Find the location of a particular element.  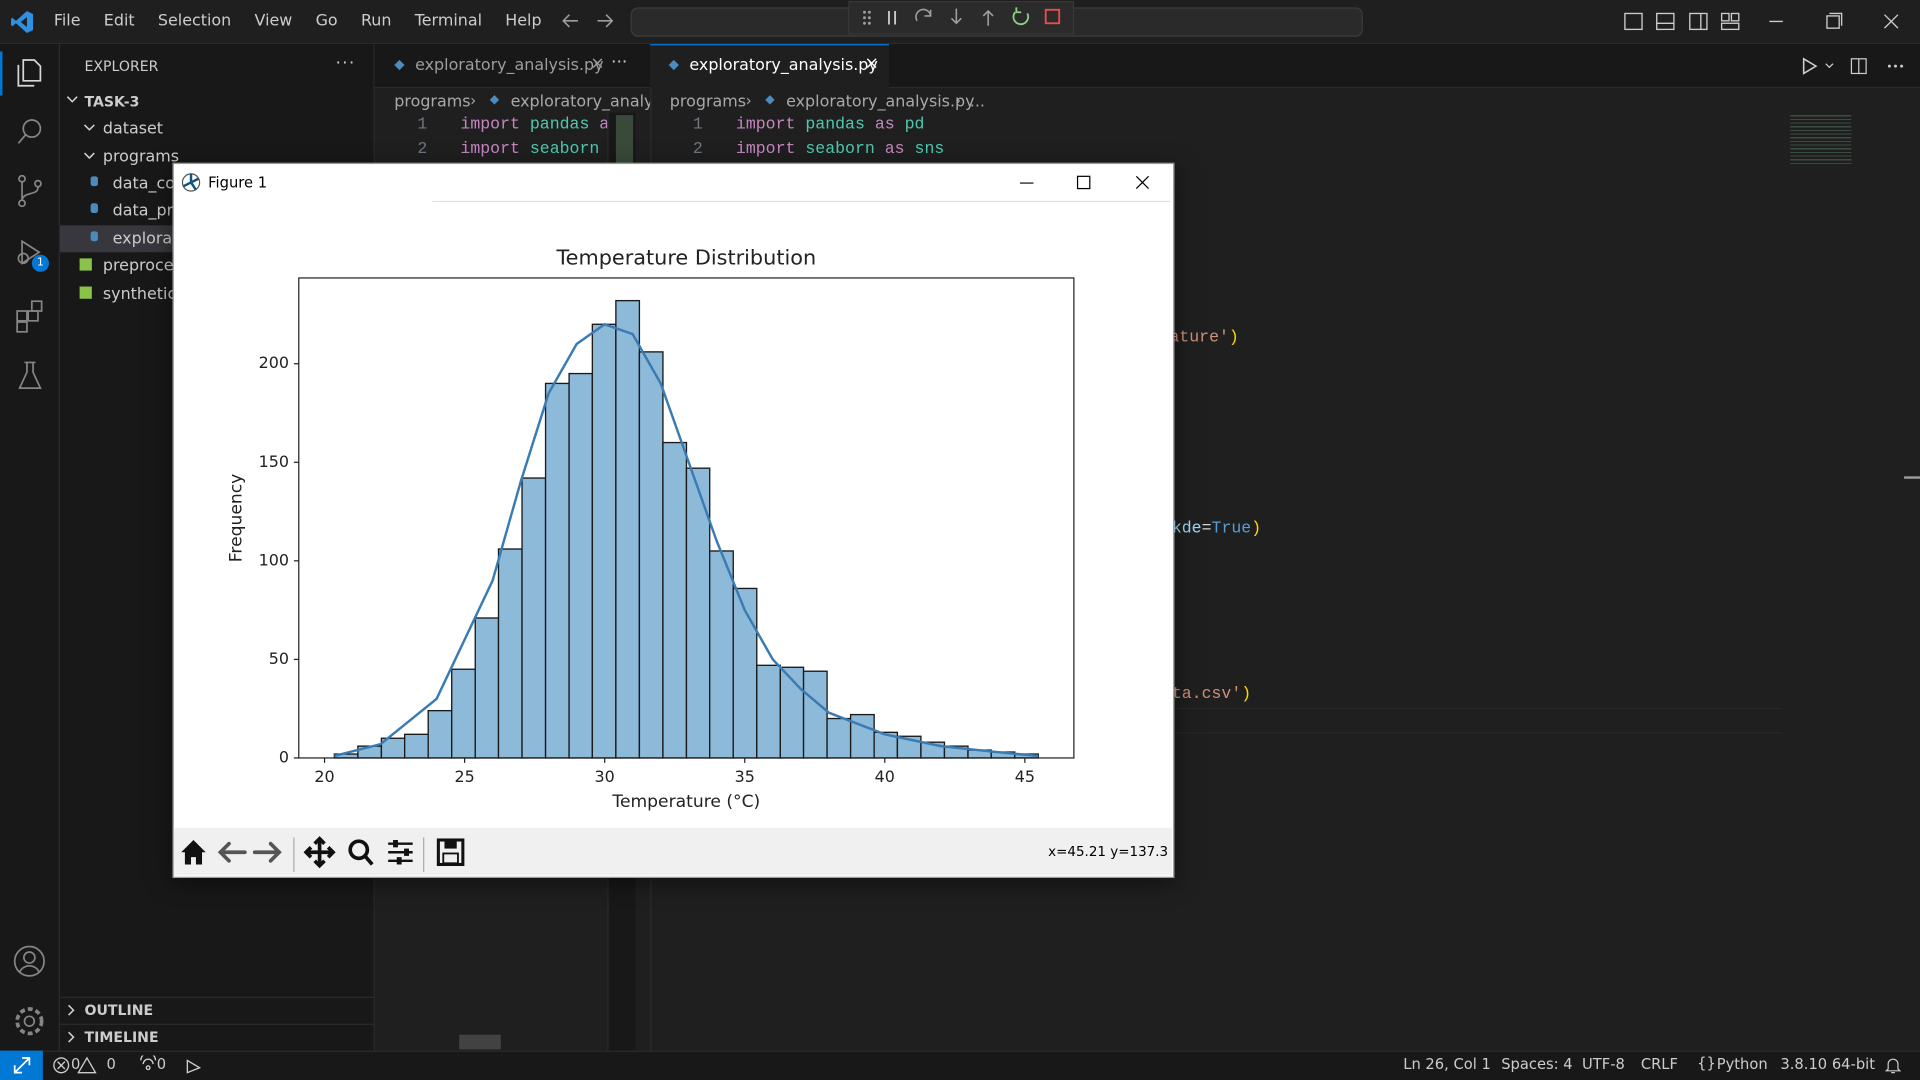

line-number: 2 is located at coordinates (697, 150).